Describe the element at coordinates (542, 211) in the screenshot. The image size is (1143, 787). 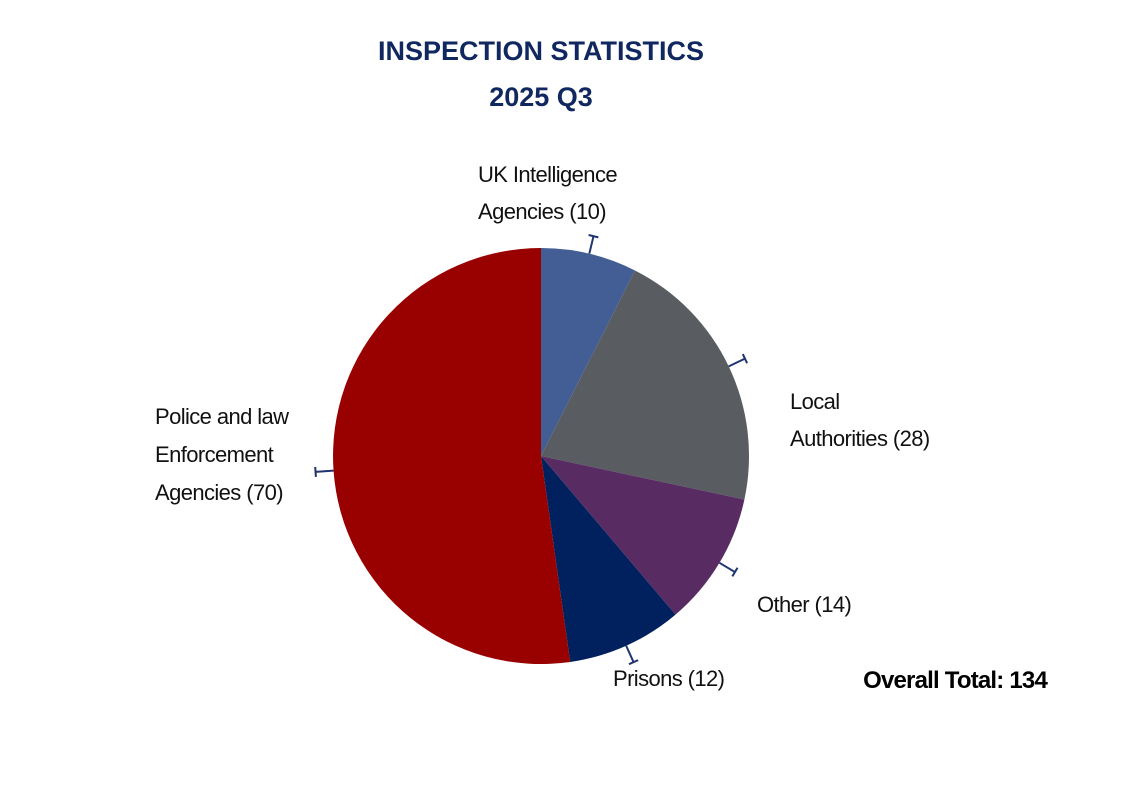
I see `slice-label-line: Agencies (10)` at that location.